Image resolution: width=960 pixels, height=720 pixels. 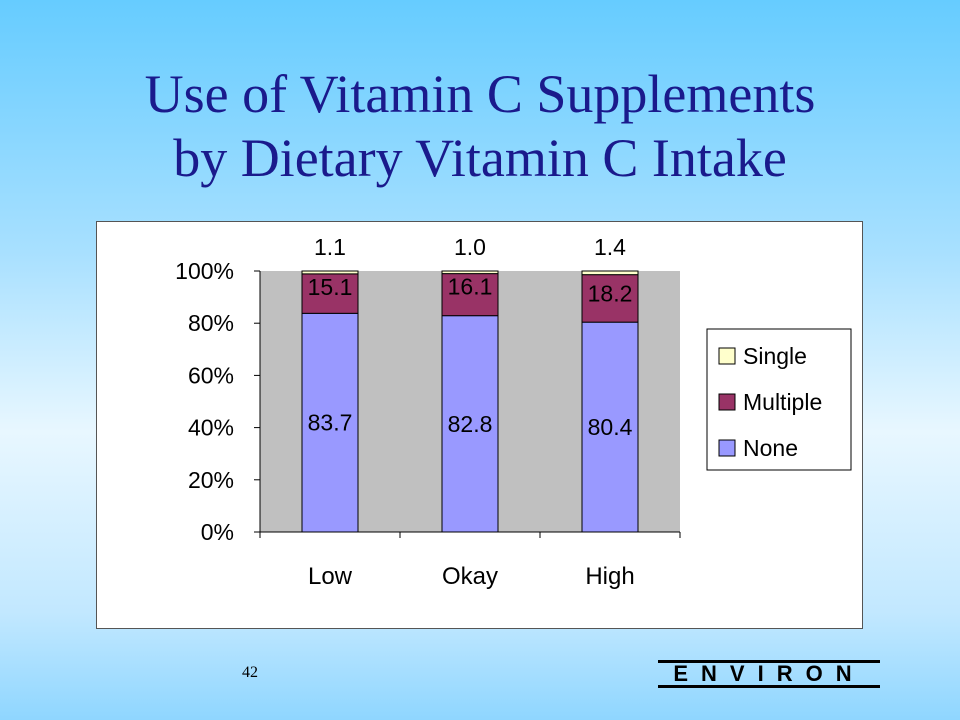 I want to click on slide-title-line-2: by Dietary Vitamin C Intake, so click(x=480, y=158).